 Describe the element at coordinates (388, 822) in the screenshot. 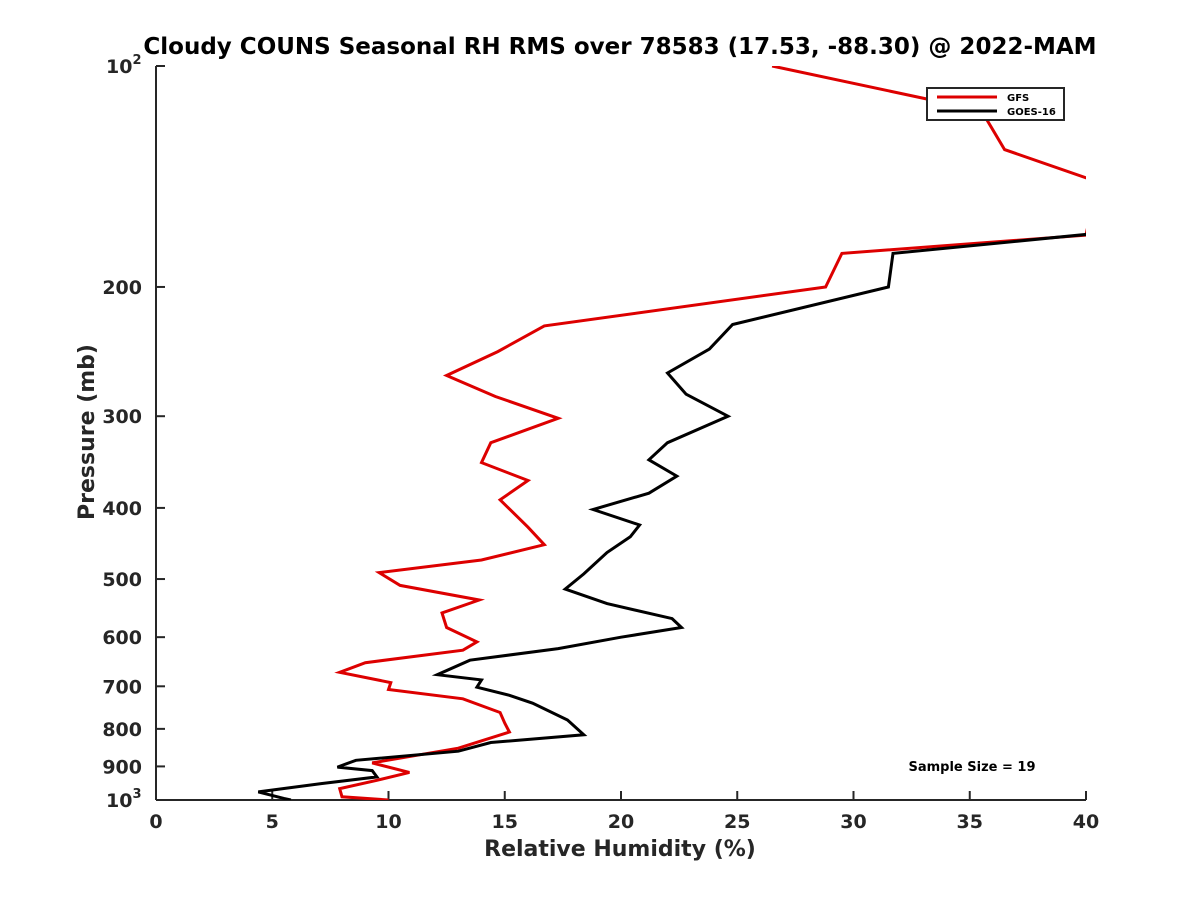

I see `x-tick-label: 10` at that location.